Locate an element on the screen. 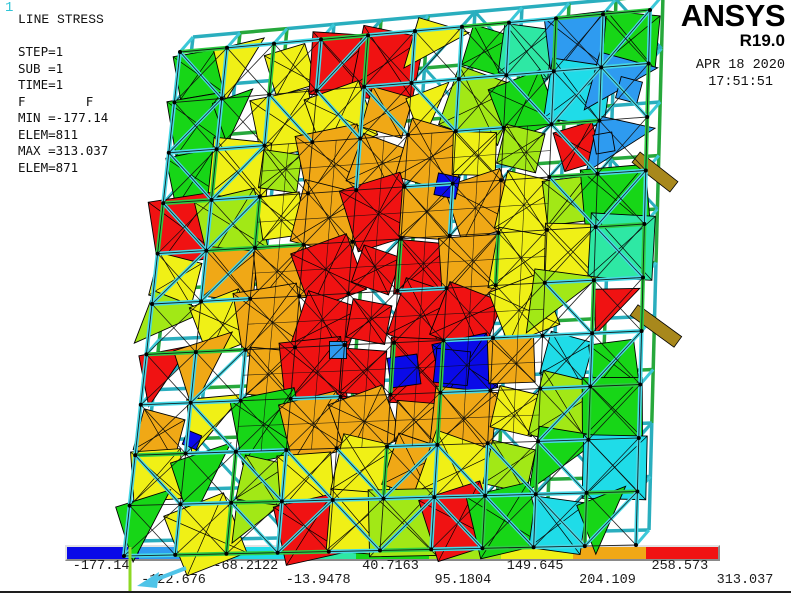  legend-value: 40.7163 is located at coordinates (390, 566).